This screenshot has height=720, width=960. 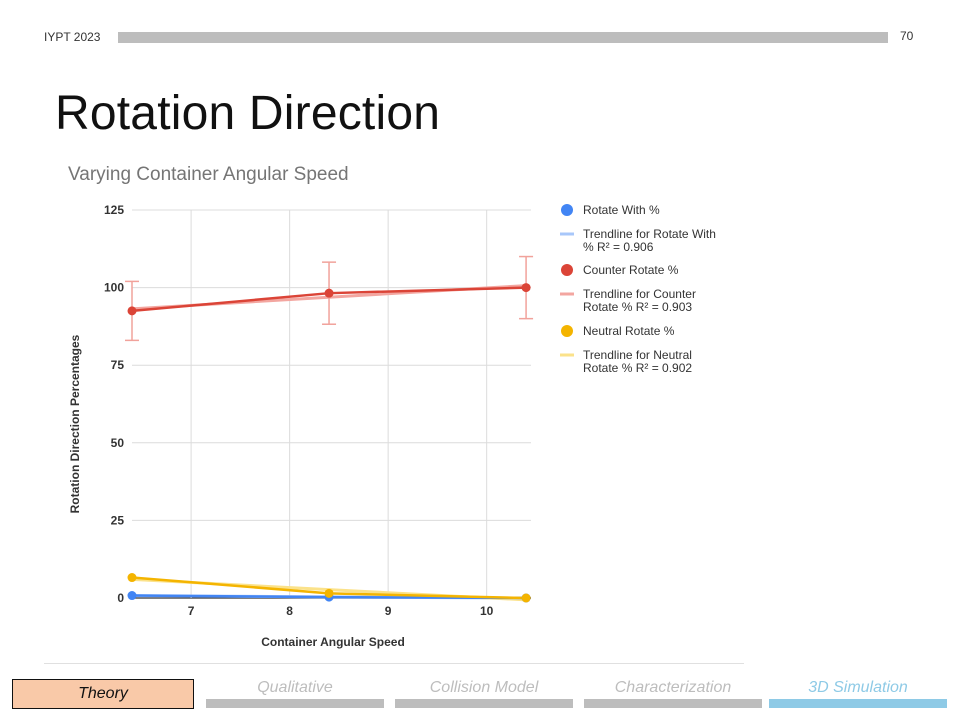 I want to click on nav-tab-3d-simulation-label: 3D Simulation, so click(x=858, y=687).